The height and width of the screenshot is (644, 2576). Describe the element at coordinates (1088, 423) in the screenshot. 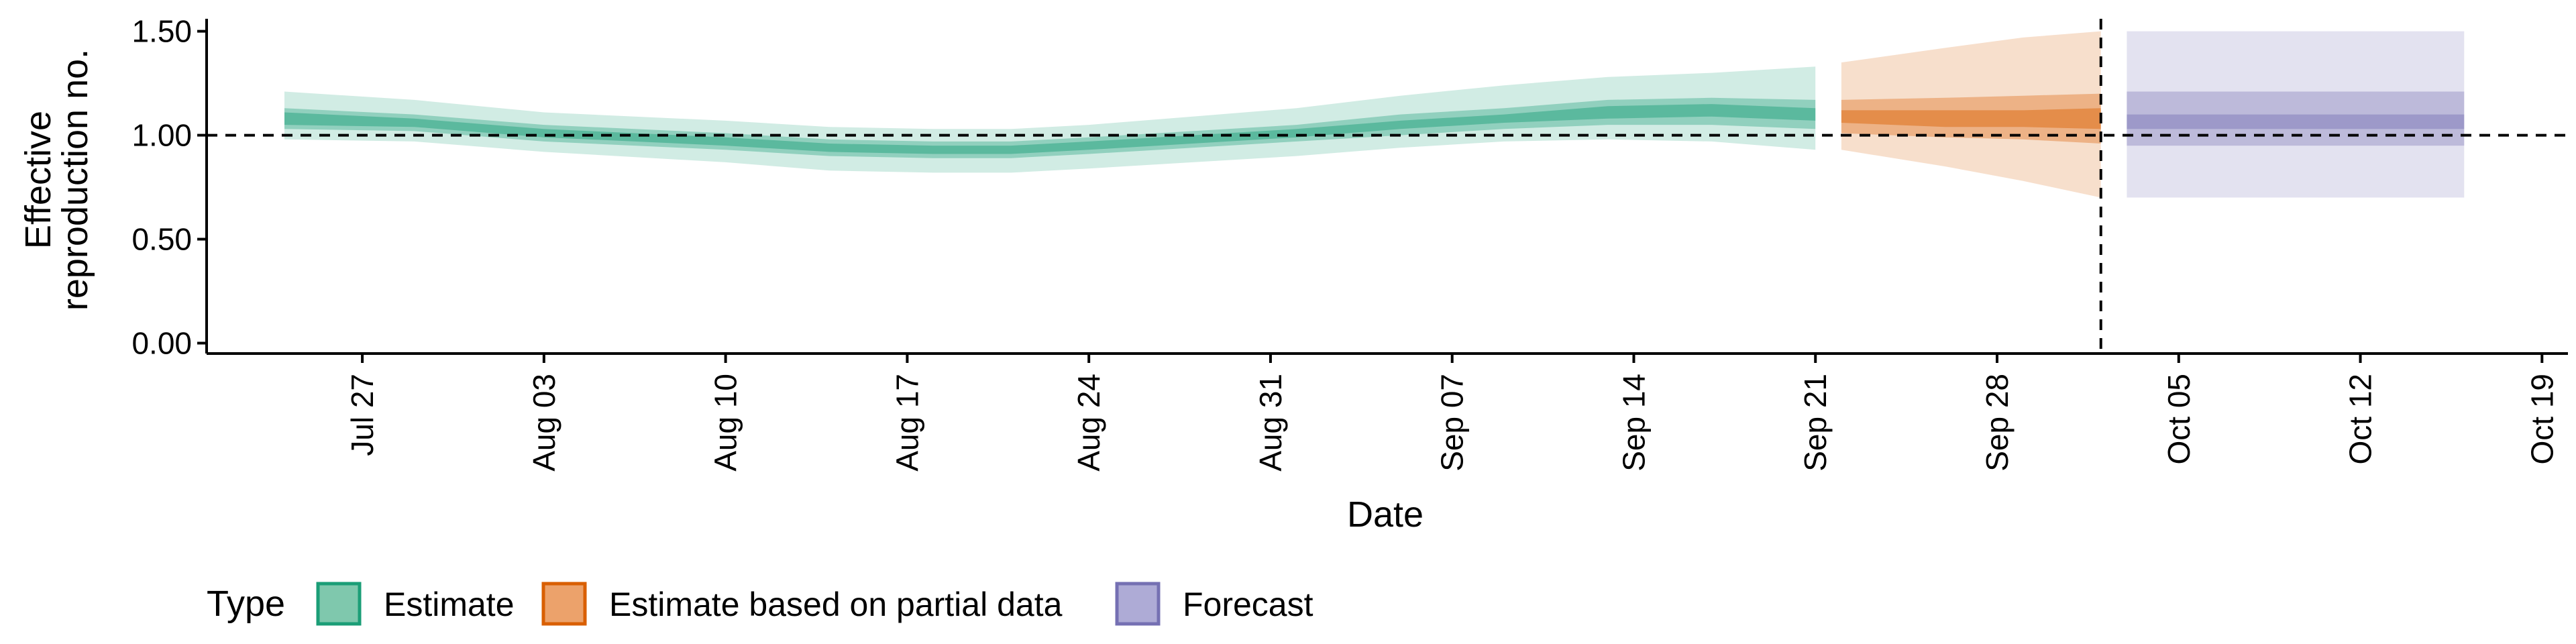

I see `x-tick-label: Aug 24` at that location.